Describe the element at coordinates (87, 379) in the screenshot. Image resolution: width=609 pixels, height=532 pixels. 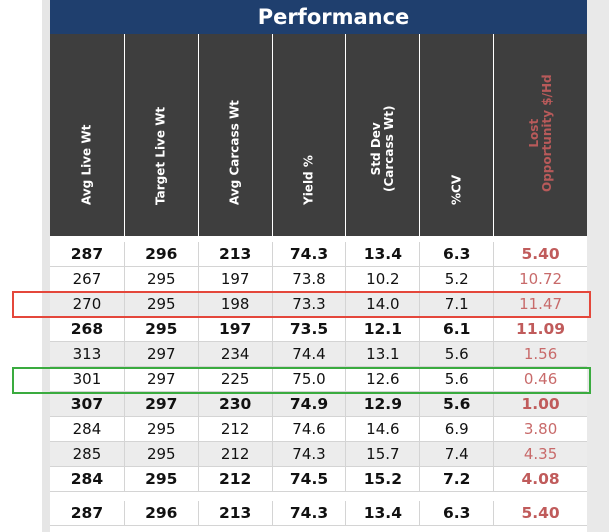
I see `cell-avg-live-wt: 301` at that location.